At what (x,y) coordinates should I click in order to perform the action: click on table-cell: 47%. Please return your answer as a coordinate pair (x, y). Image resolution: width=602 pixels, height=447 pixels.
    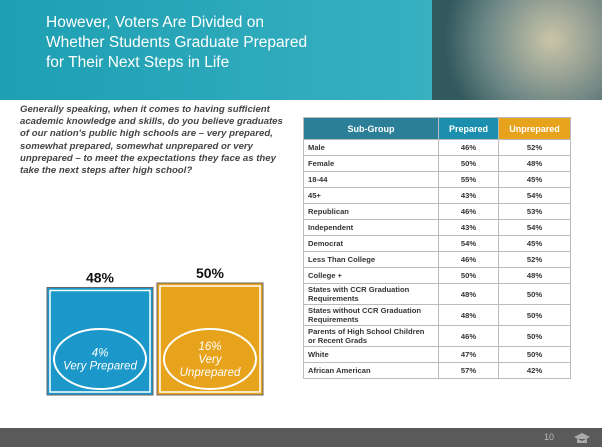
    Looking at the image, I should click on (468, 354).